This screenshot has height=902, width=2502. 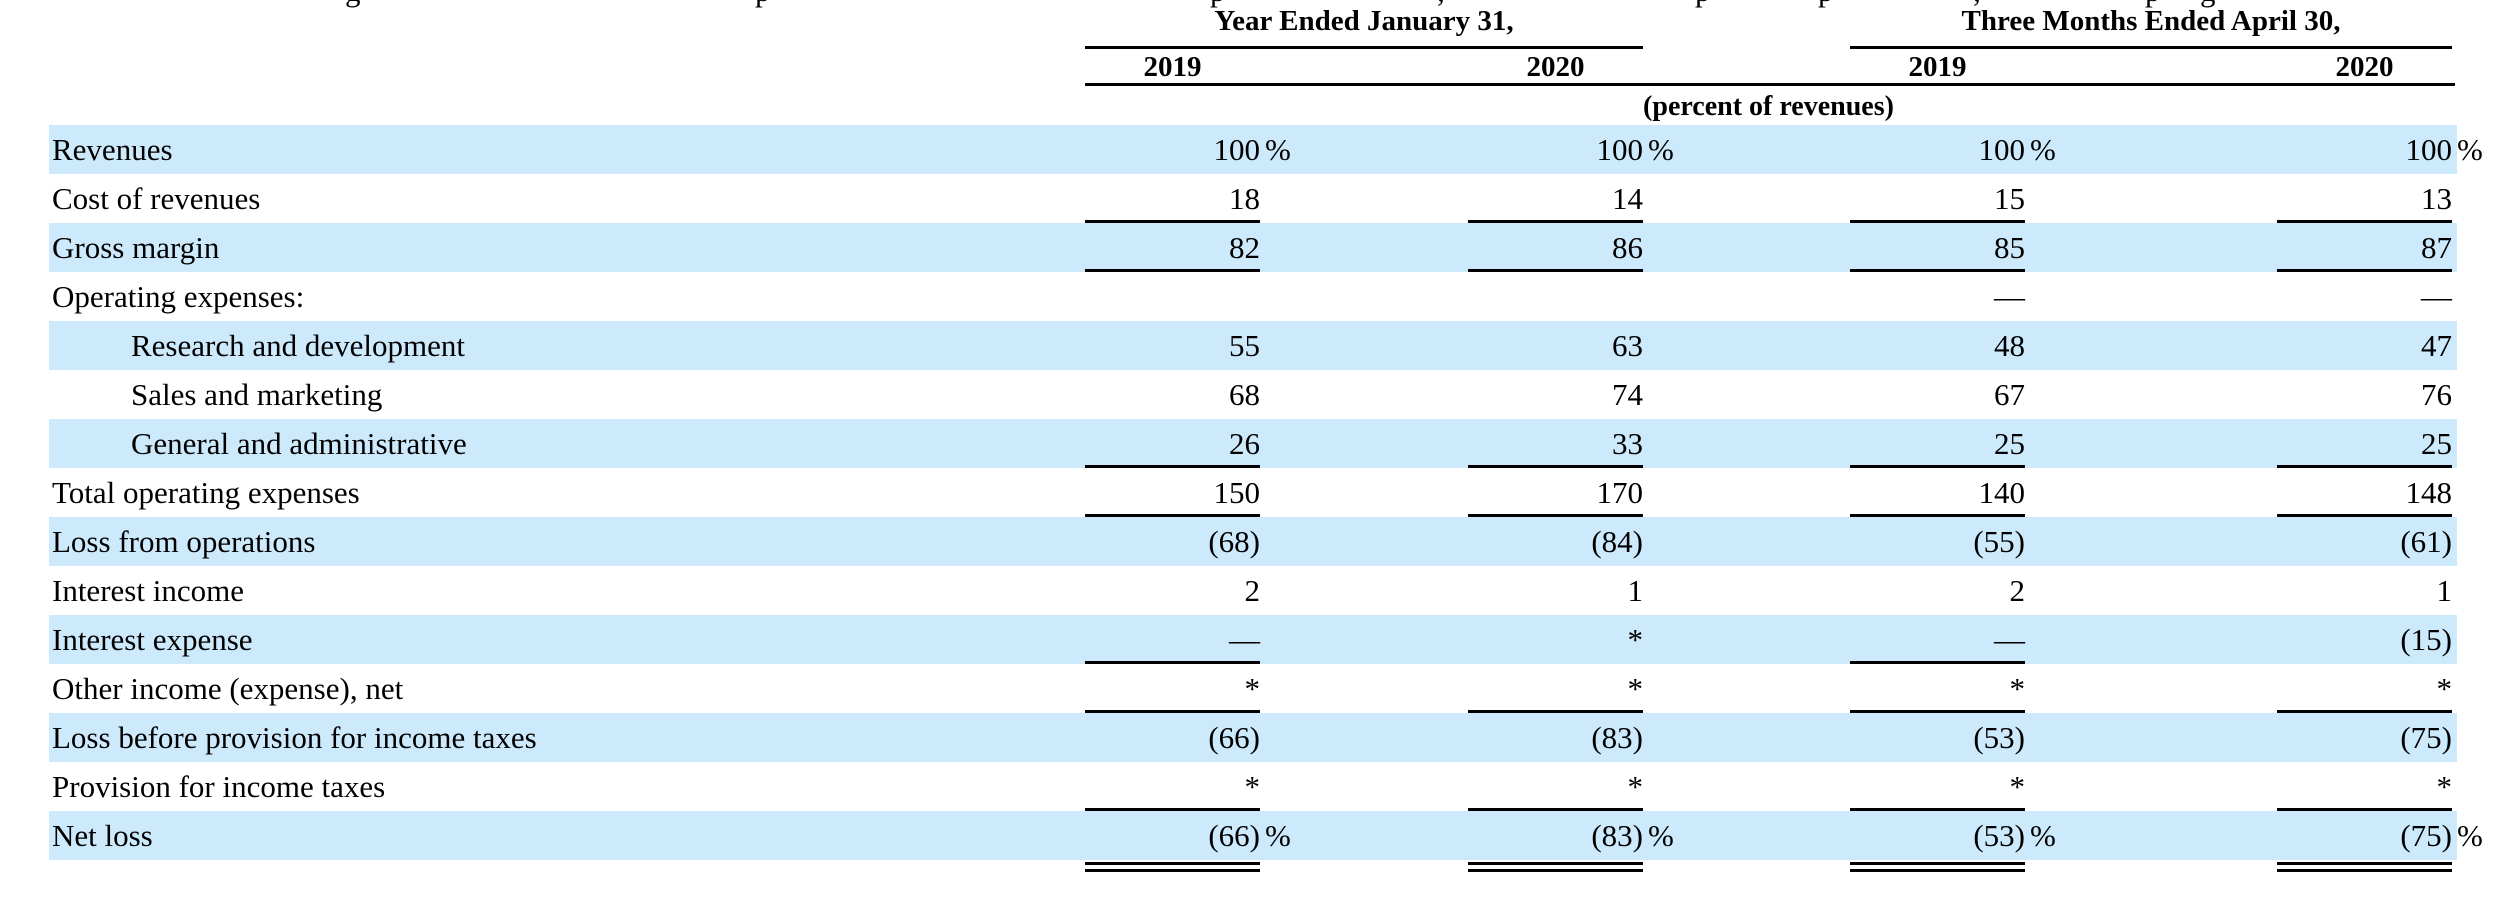 I want to click on value-cell: 14, so click(x=1555, y=198).